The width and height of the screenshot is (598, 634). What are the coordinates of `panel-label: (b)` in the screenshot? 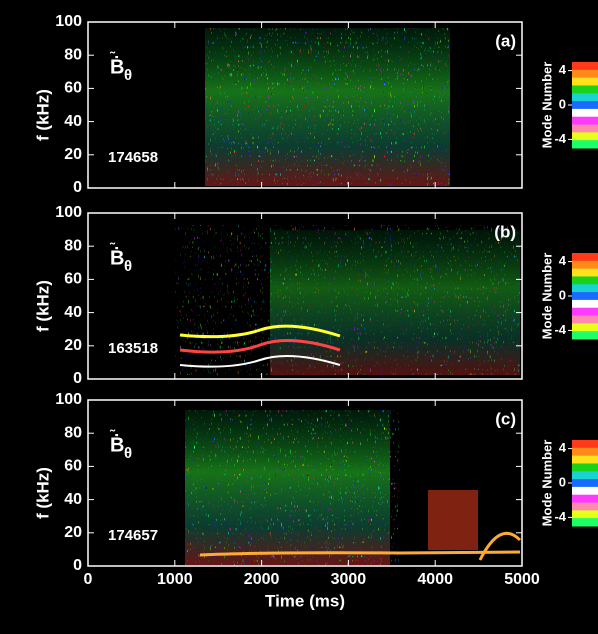 It's located at (505, 231).